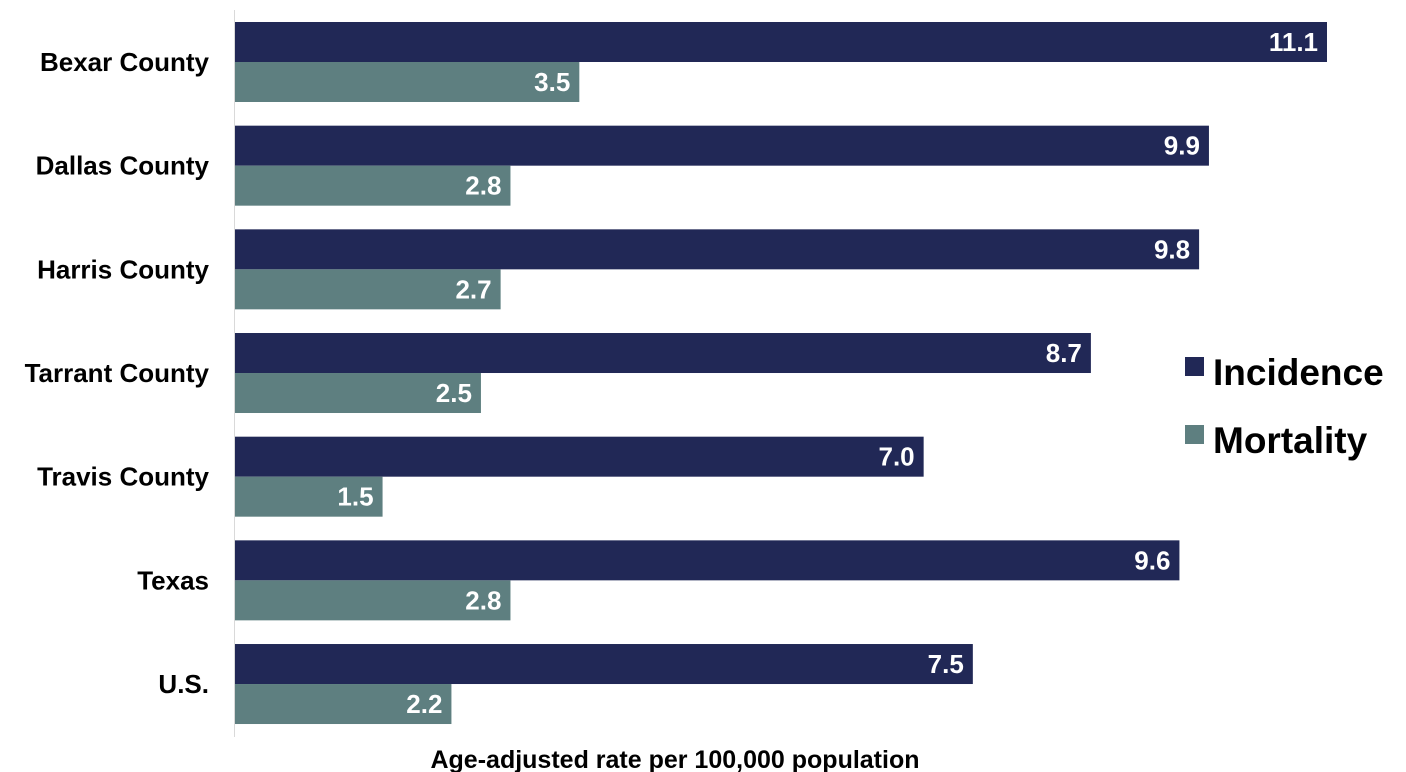 This screenshot has width=1406, height=772. What do you see at coordinates (183, 684) in the screenshot?
I see `category-label: U.S.` at bounding box center [183, 684].